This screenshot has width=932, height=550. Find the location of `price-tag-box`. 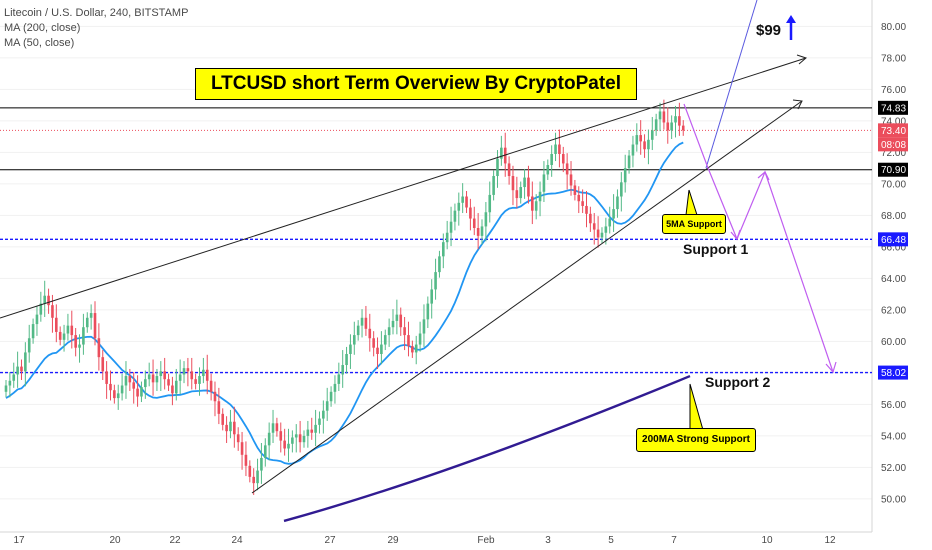

price-tag-box is located at coordinates (893, 239).